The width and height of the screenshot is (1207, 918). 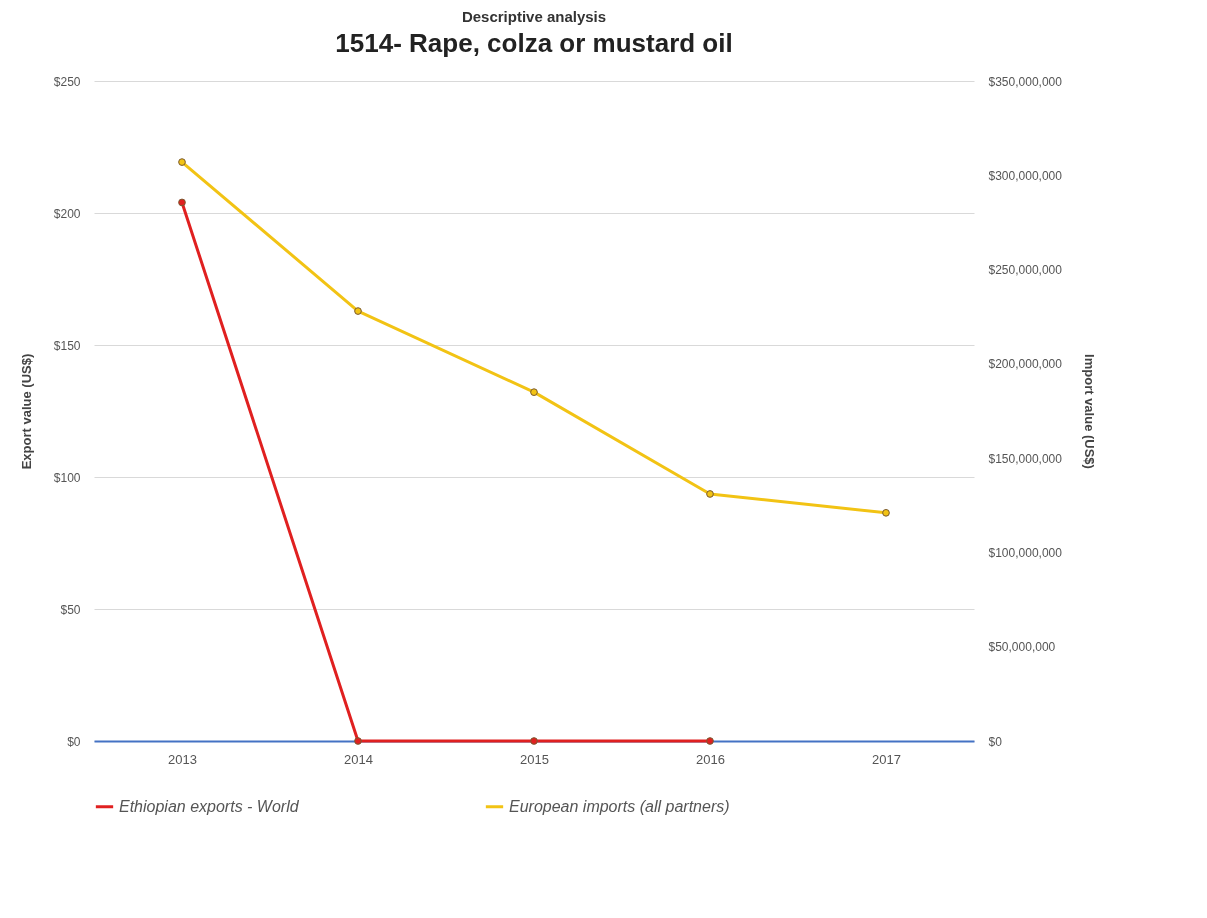 What do you see at coordinates (67, 345) in the screenshot?
I see `y-tick-label: $150` at bounding box center [67, 345].